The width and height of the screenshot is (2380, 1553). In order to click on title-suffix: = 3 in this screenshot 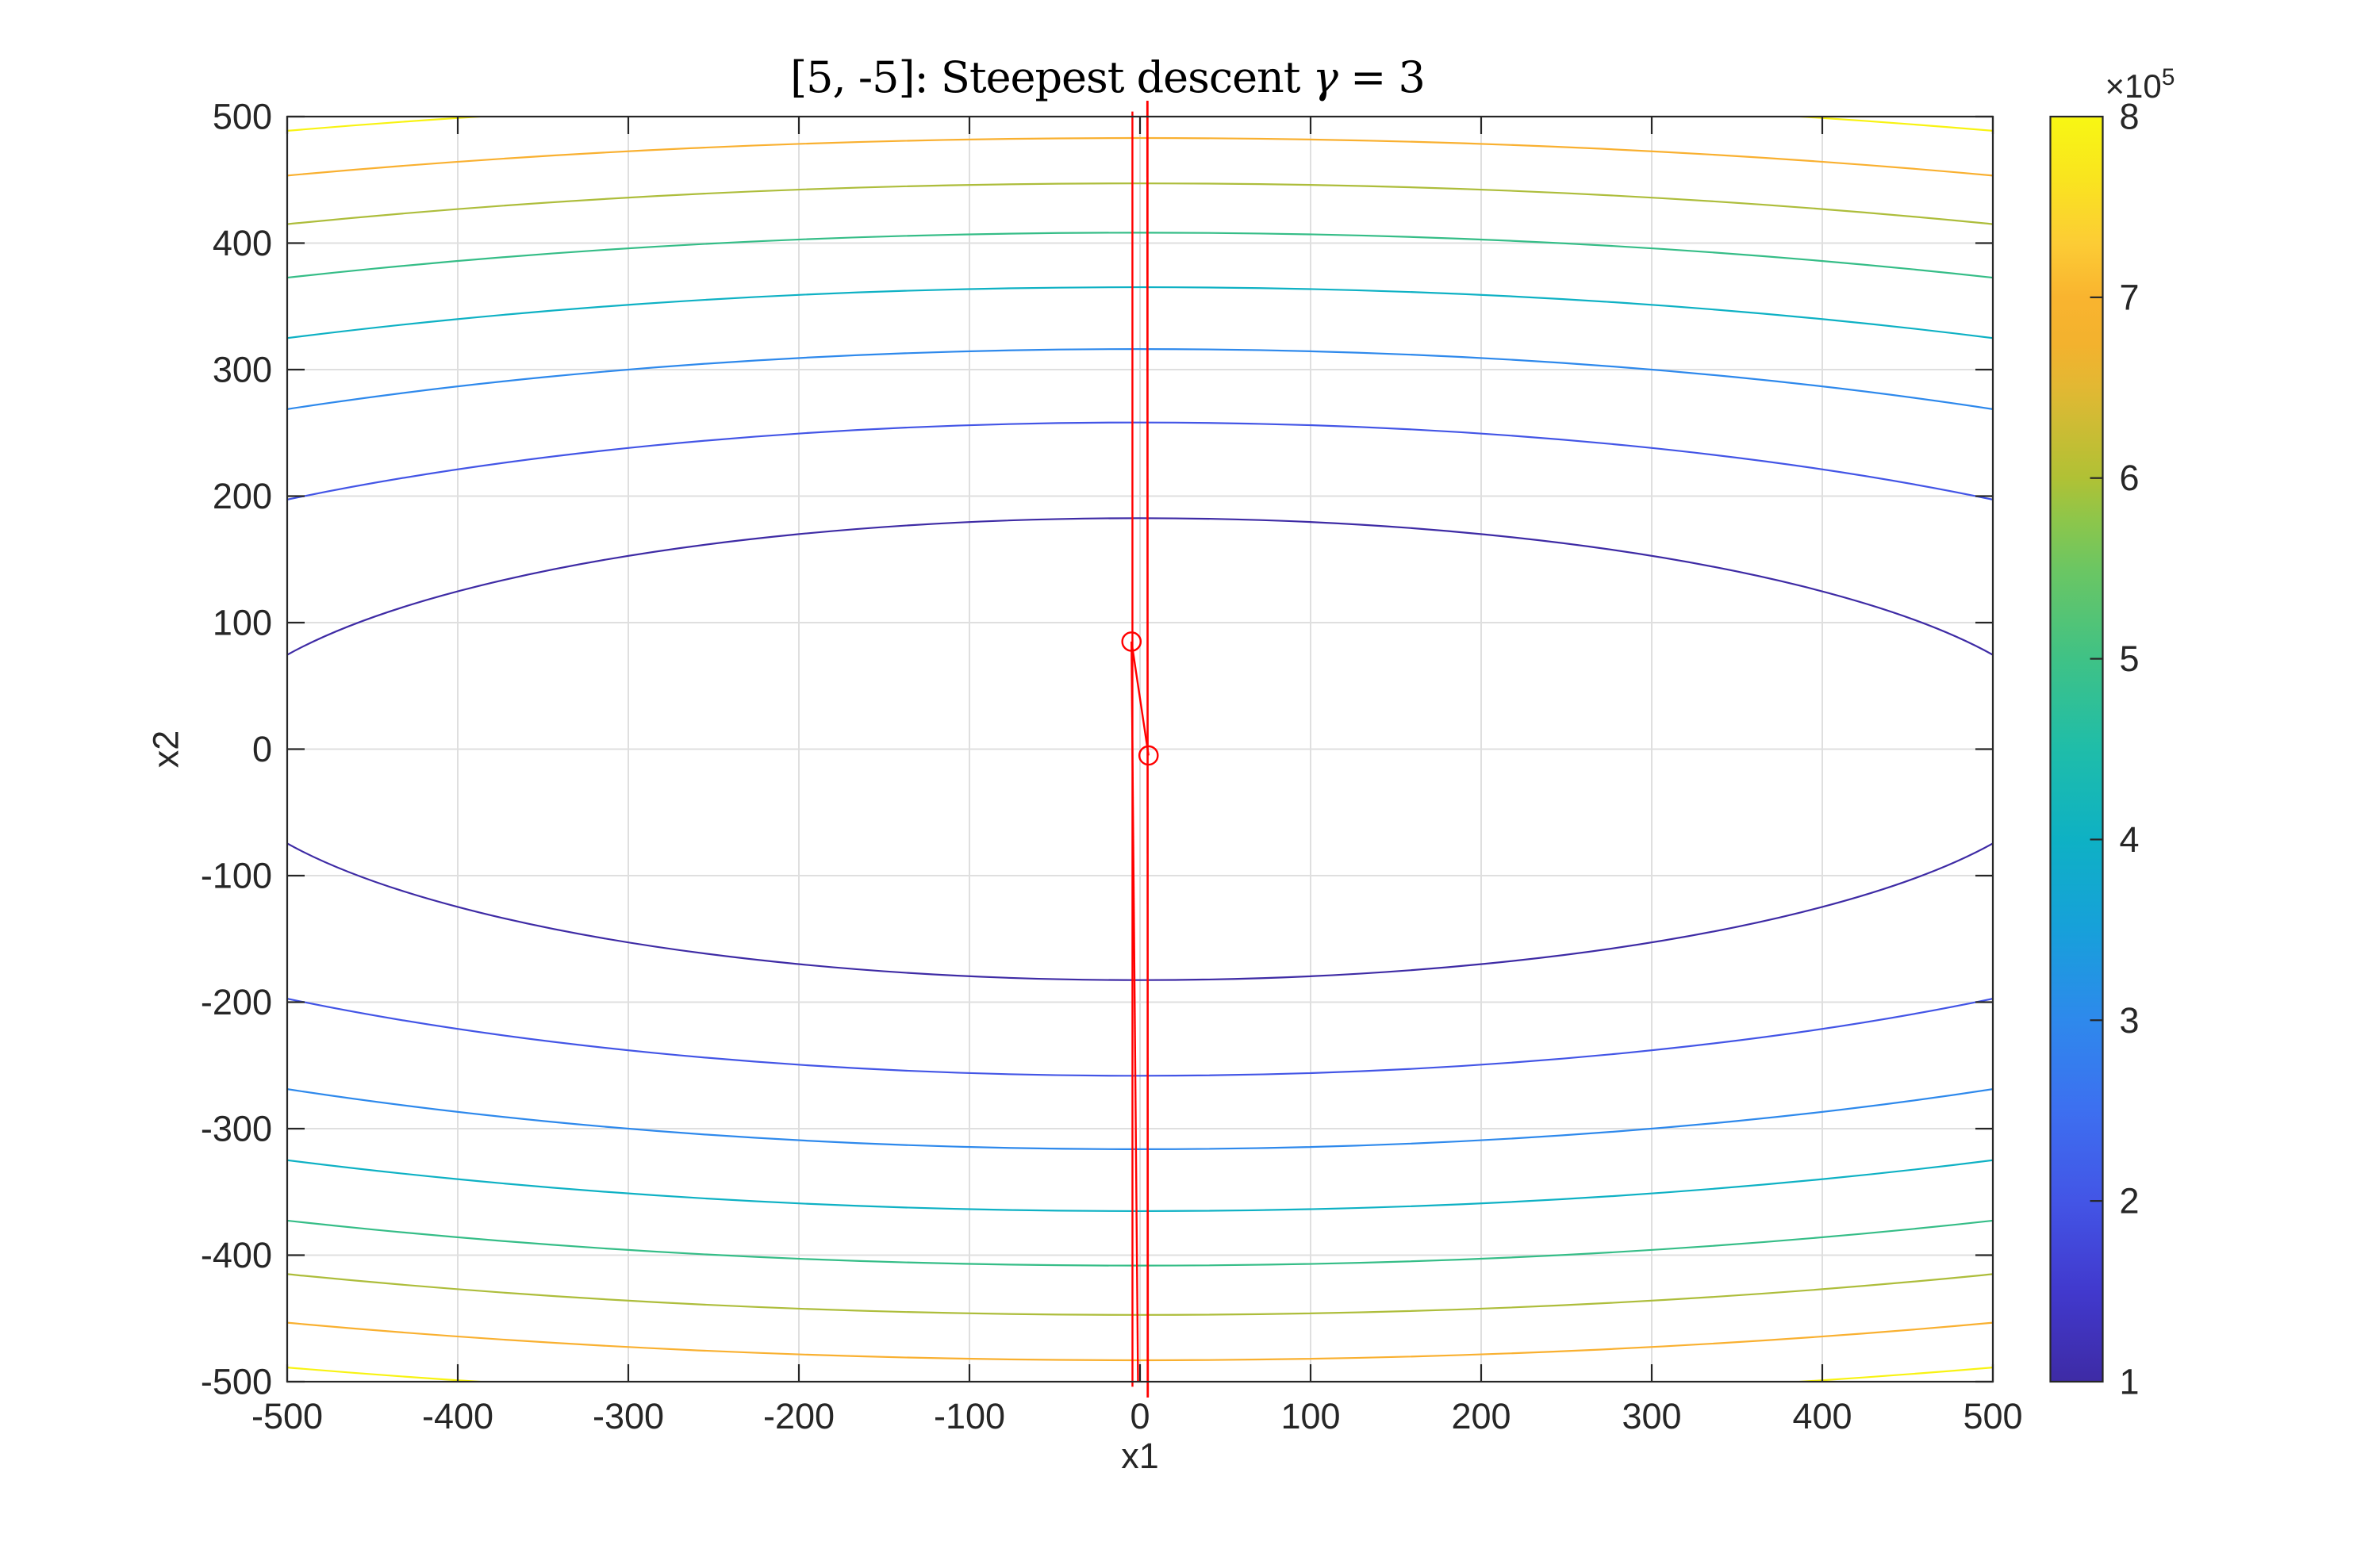, I will do `click(1381, 77)`.